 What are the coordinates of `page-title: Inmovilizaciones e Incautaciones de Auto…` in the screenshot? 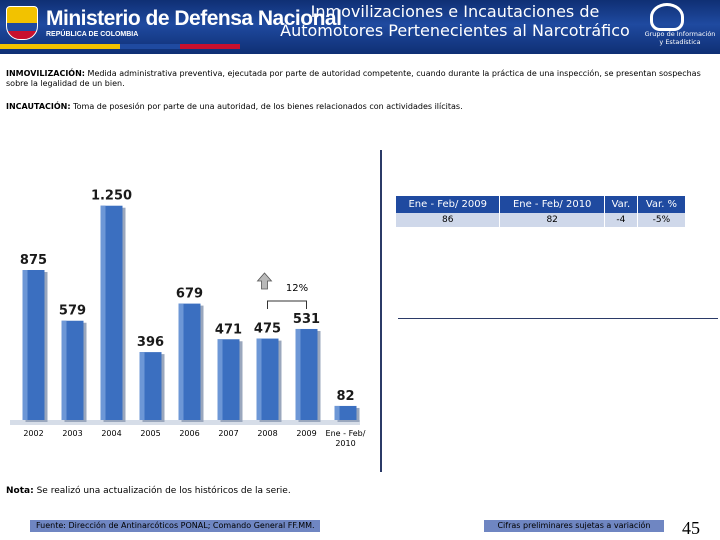 It's located at (455, 21).